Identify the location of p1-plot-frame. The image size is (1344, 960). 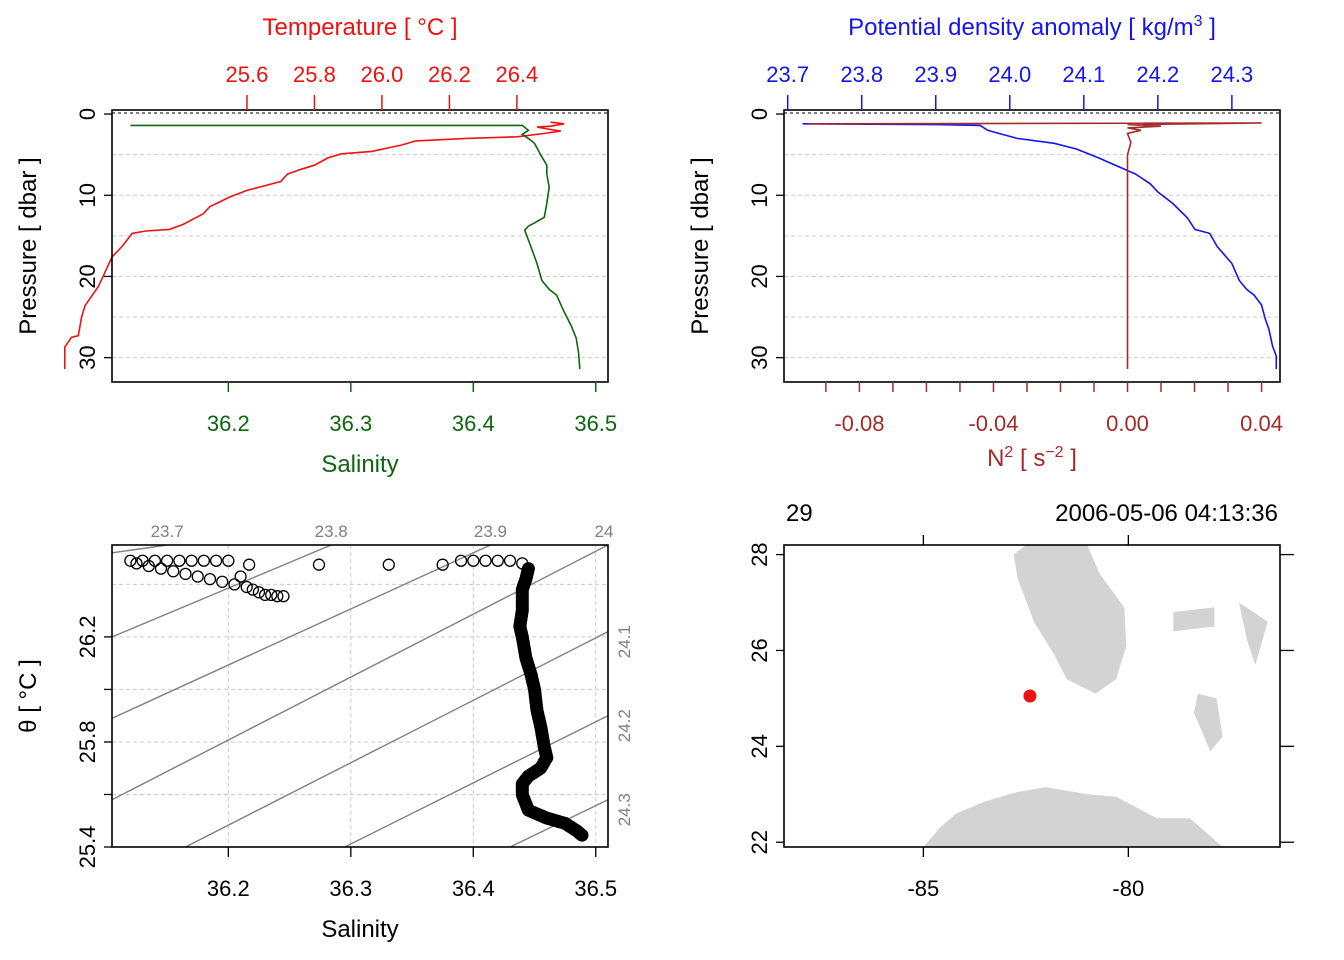
(360, 246).